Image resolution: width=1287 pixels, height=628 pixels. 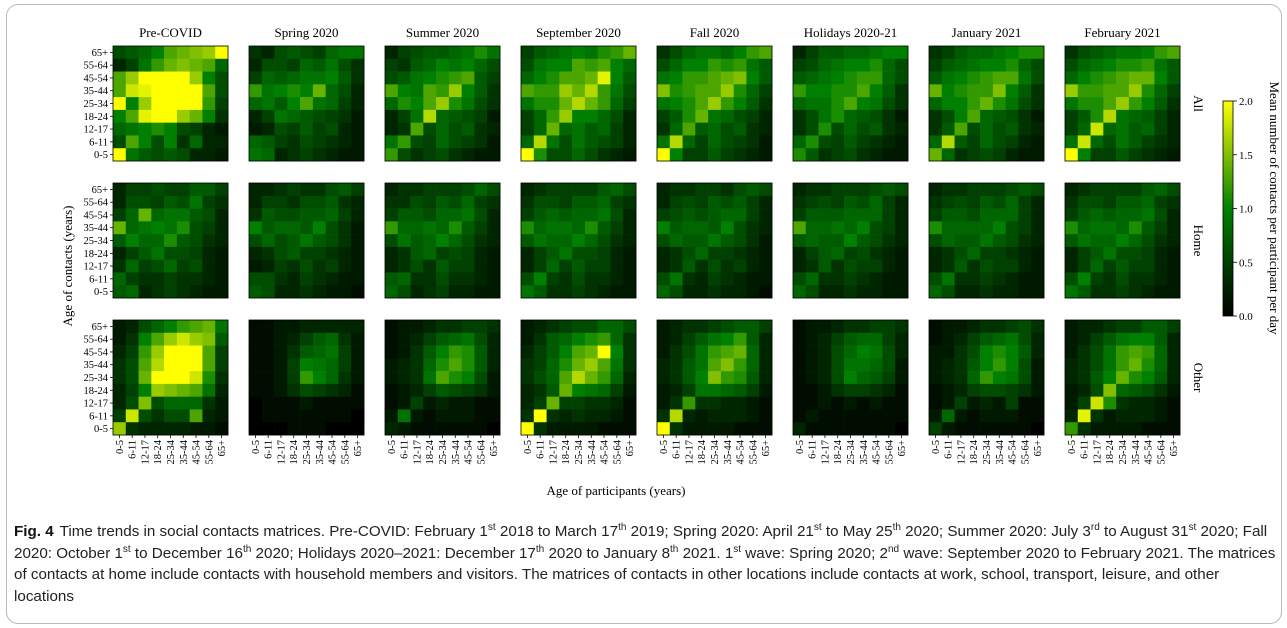 What do you see at coordinates (1246, 317) in the screenshot?
I see `colorbar-tick-label: 0.0` at bounding box center [1246, 317].